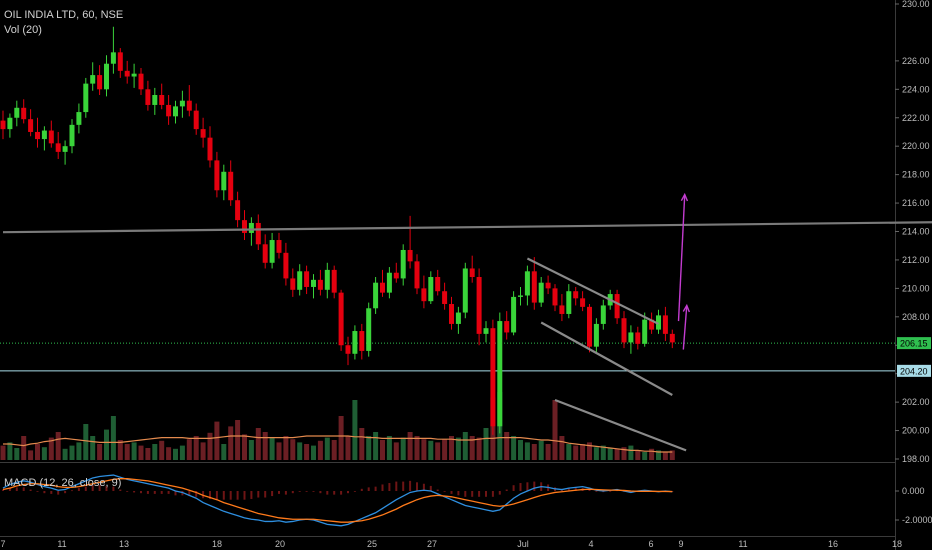  Describe the element at coordinates (23, 30) in the screenshot. I see `volume-legend: Vol (20)` at that location.